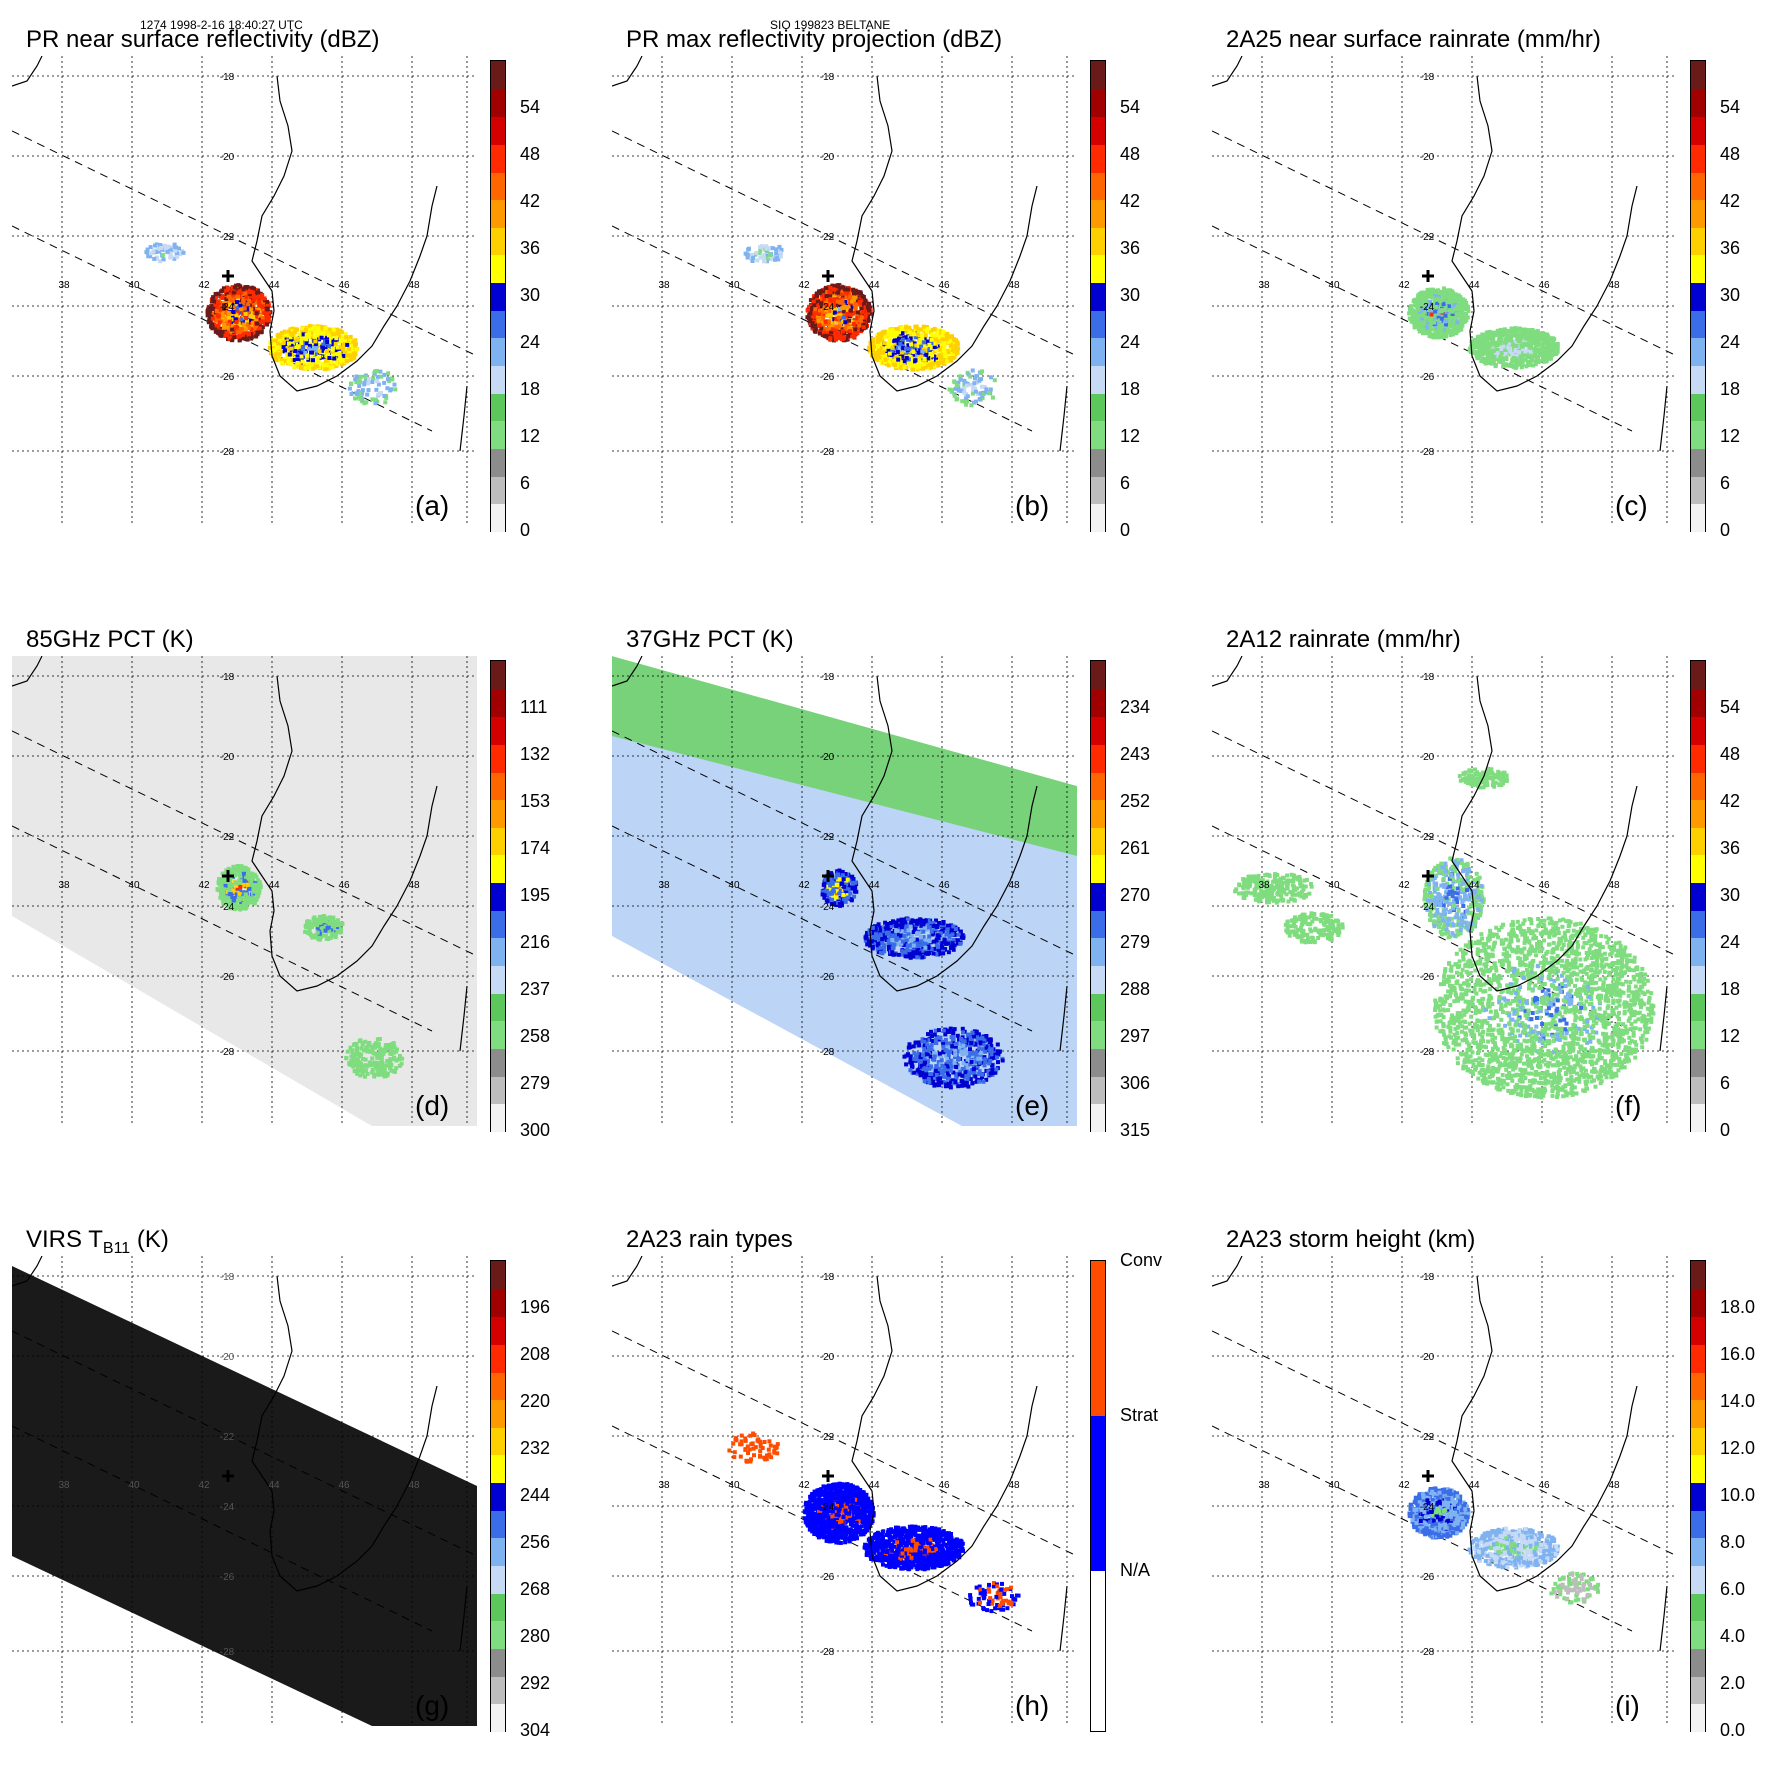  Describe the element at coordinates (530, 295) in the screenshot. I see `colorbar-tick-label: 30` at that location.